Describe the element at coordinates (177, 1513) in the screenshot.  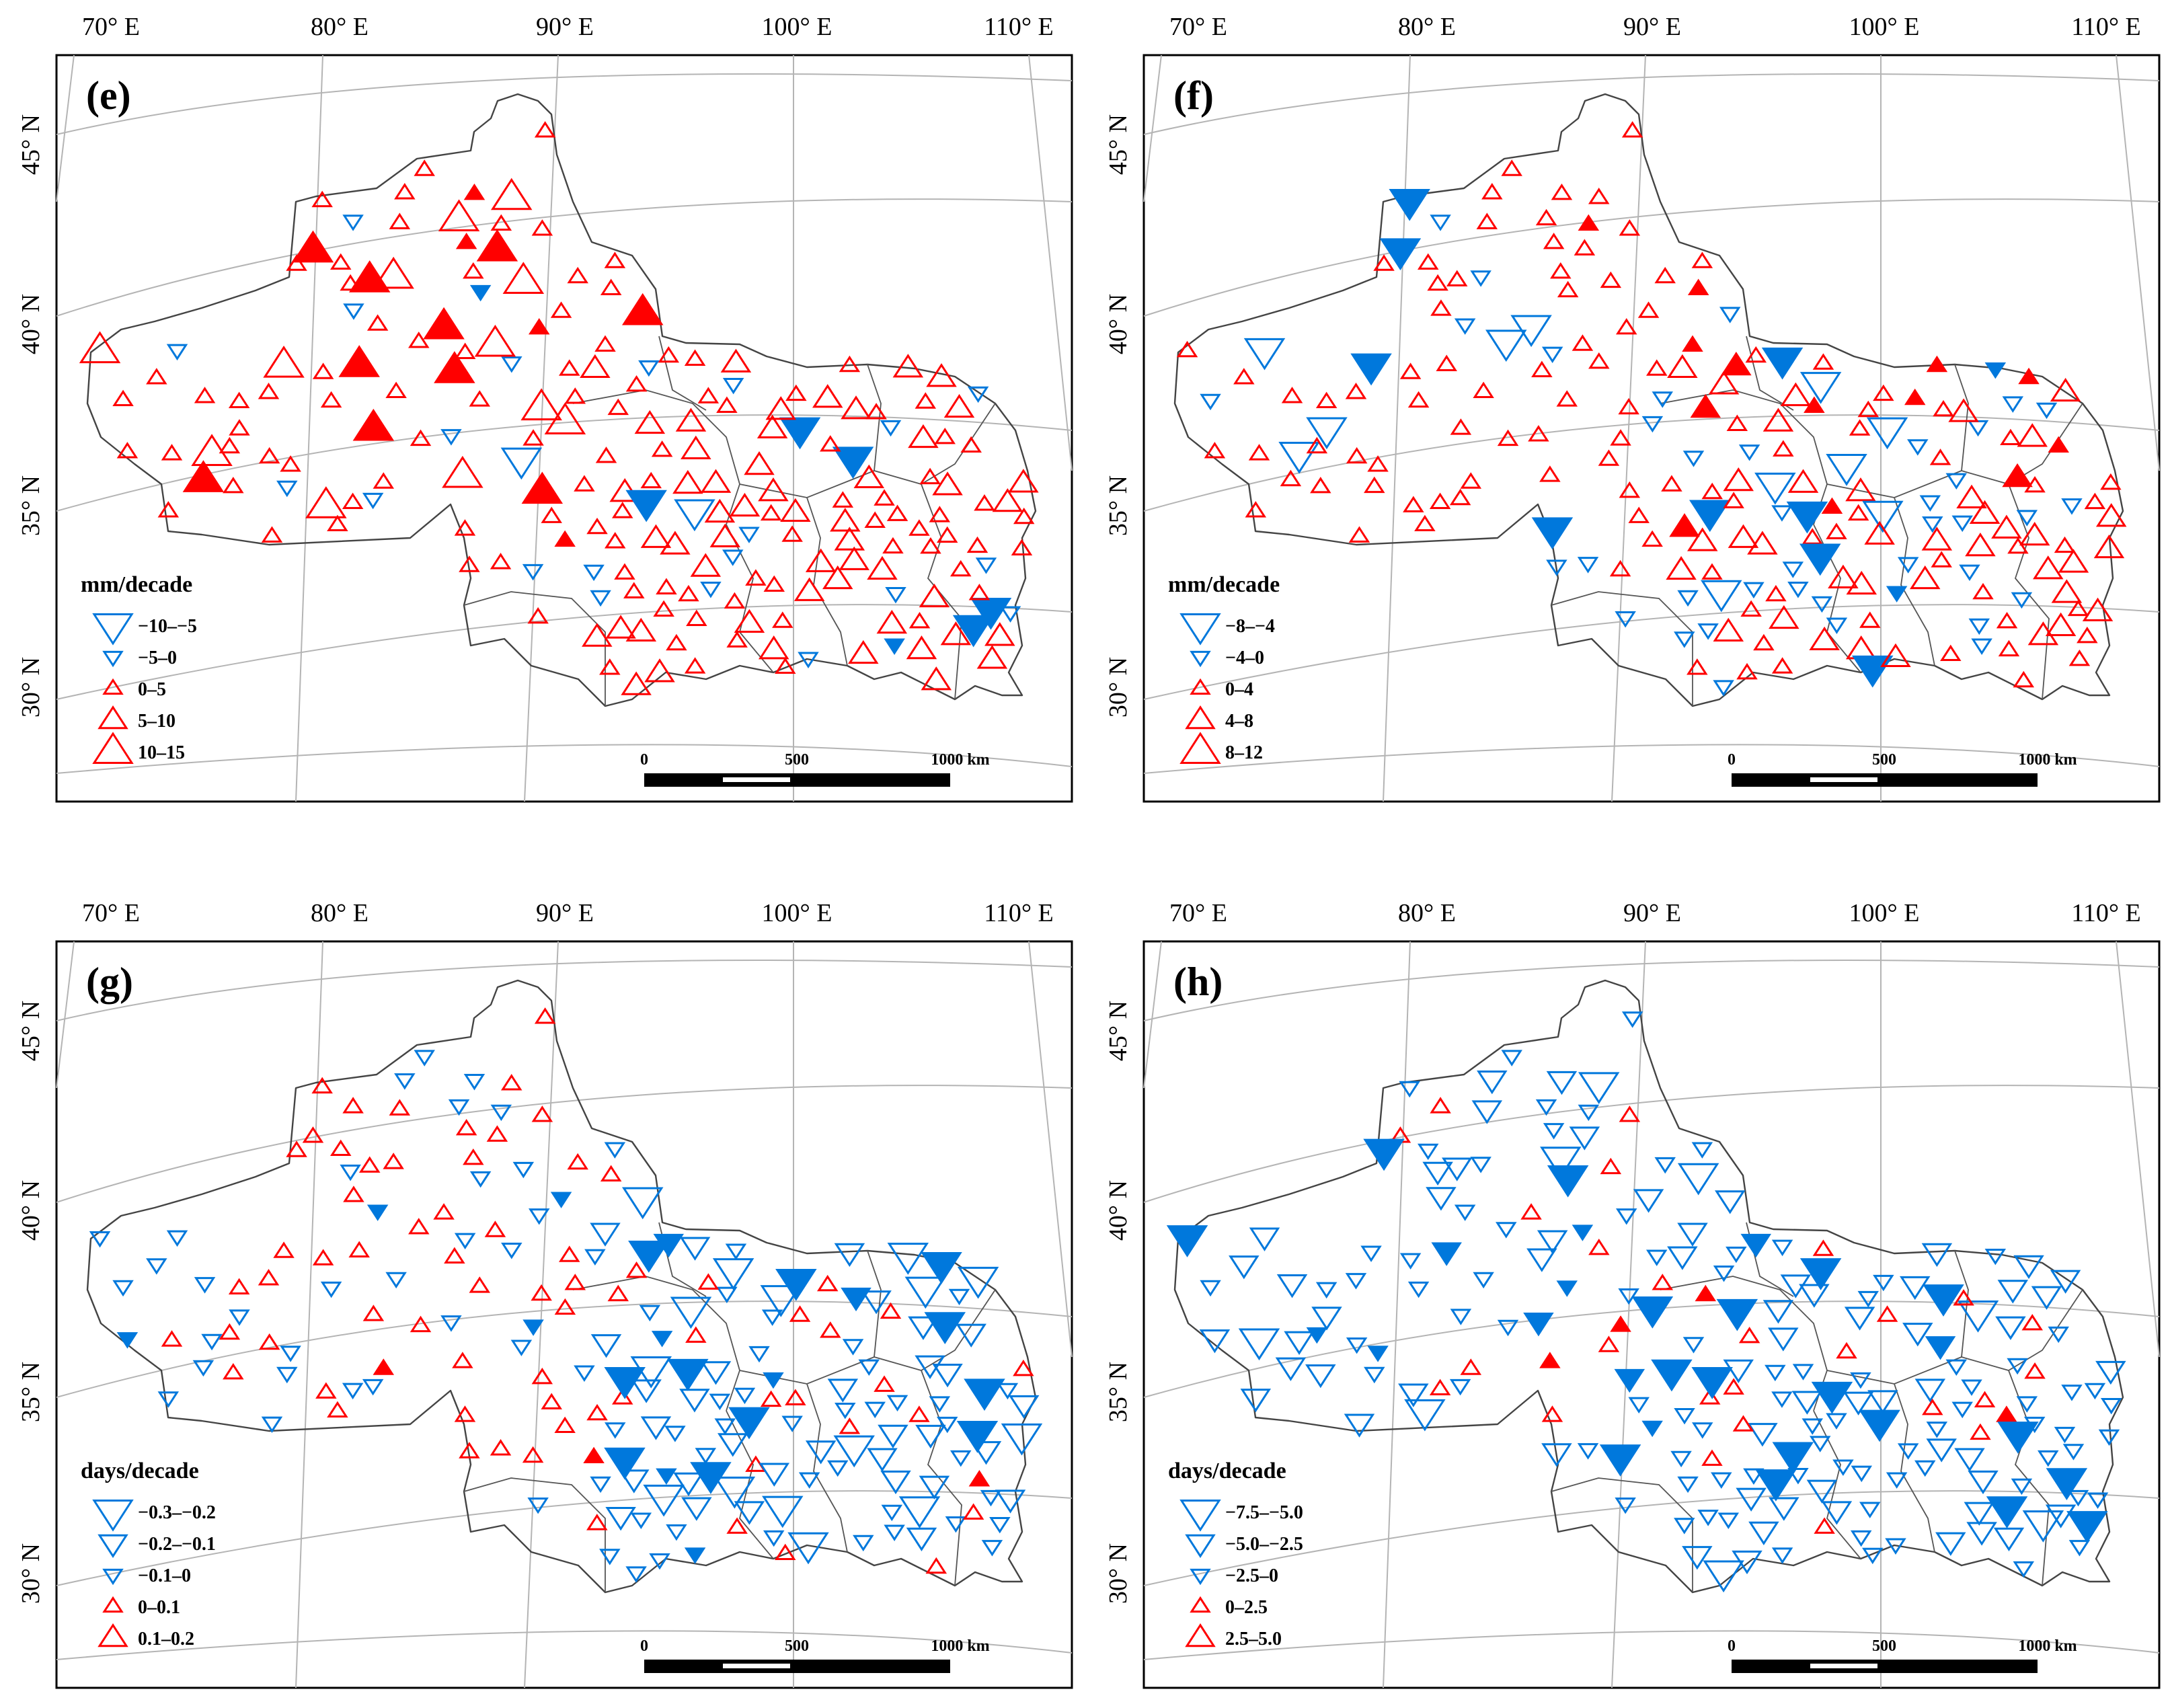
I see `legend-label: −0.3–−0.2` at that location.